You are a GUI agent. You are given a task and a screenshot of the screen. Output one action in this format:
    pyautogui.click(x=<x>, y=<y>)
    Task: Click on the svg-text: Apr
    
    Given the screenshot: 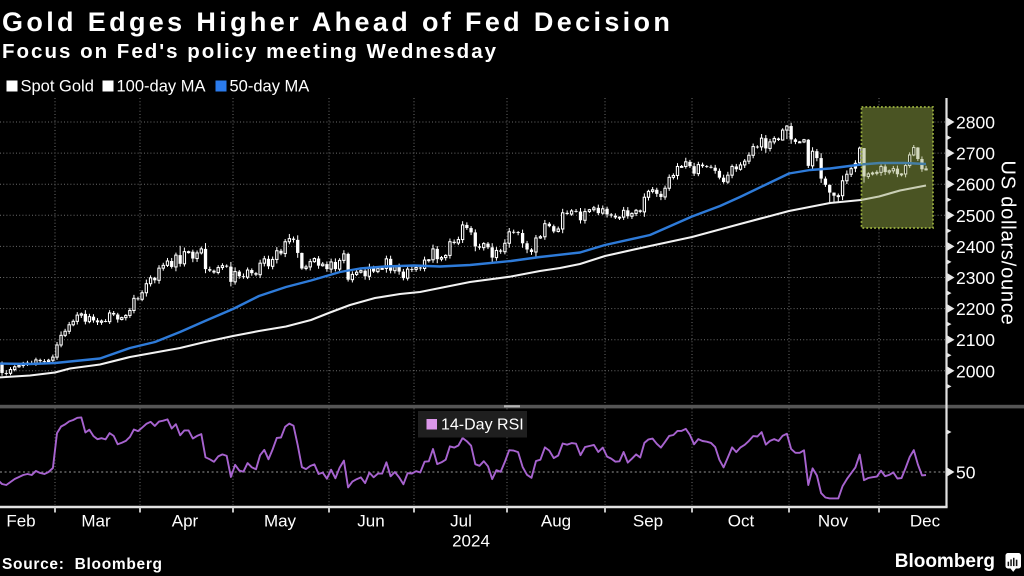 What is the action you would take?
    pyautogui.click(x=185, y=521)
    